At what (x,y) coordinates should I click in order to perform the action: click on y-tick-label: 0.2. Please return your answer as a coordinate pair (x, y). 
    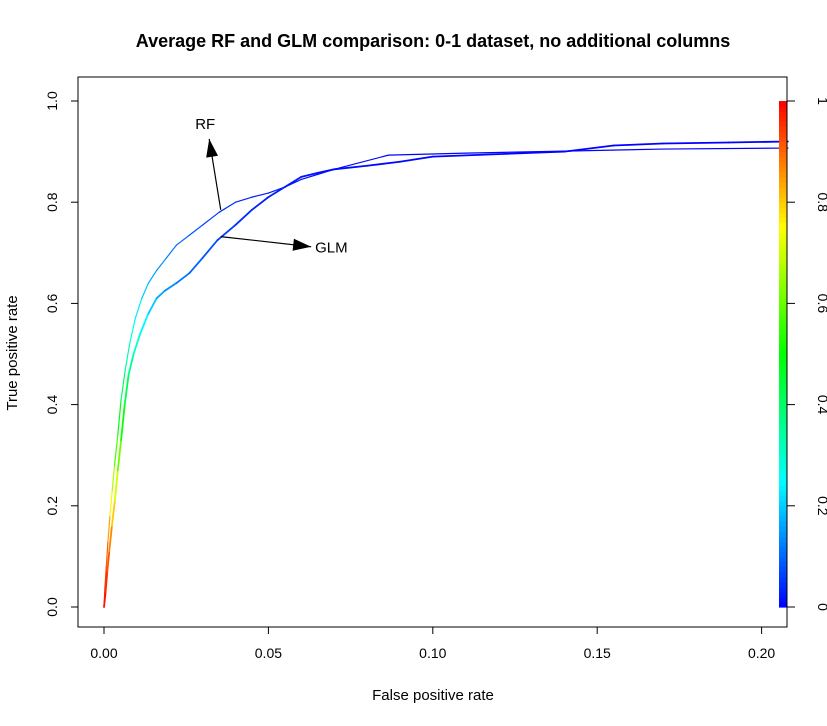
    Looking at the image, I should click on (52, 506).